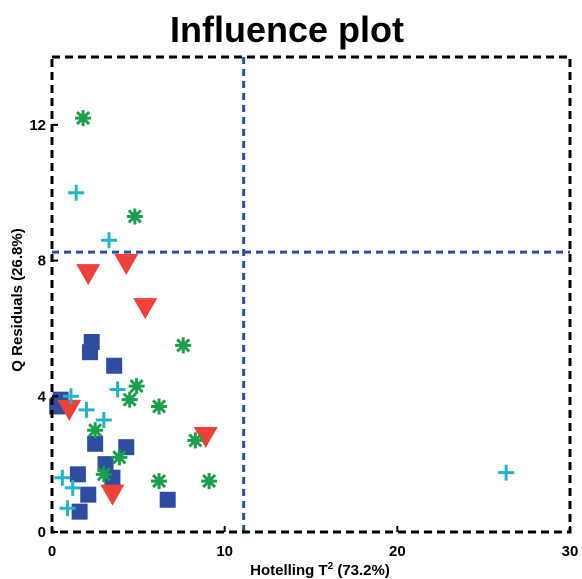 The width and height of the screenshot is (582, 579). Describe the element at coordinates (331, 566) in the screenshot. I see `x-axis-label-sup: 2` at that location.